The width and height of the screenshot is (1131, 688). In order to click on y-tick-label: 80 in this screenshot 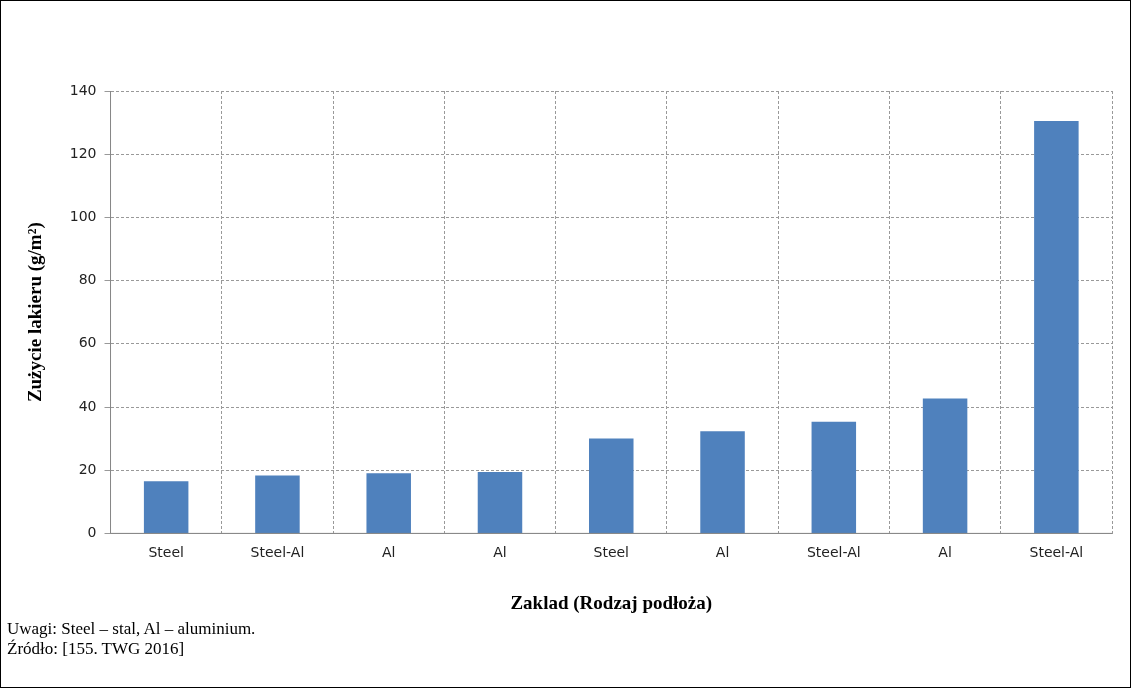, I will do `click(87, 279)`.